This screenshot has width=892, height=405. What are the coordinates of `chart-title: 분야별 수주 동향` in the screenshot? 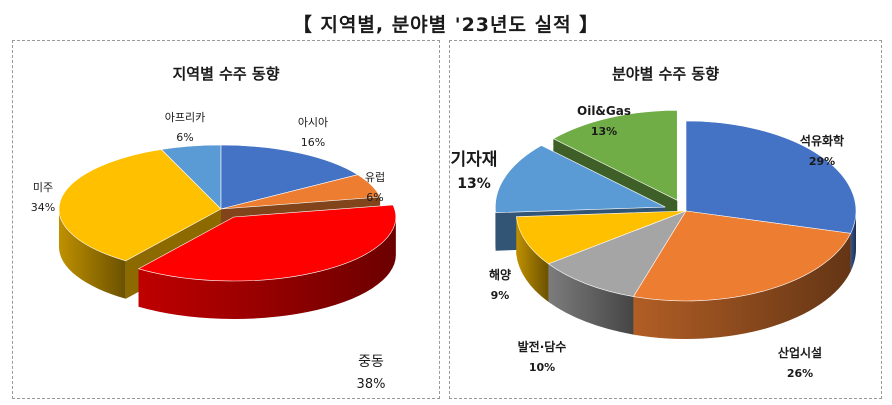 It's located at (665, 74).